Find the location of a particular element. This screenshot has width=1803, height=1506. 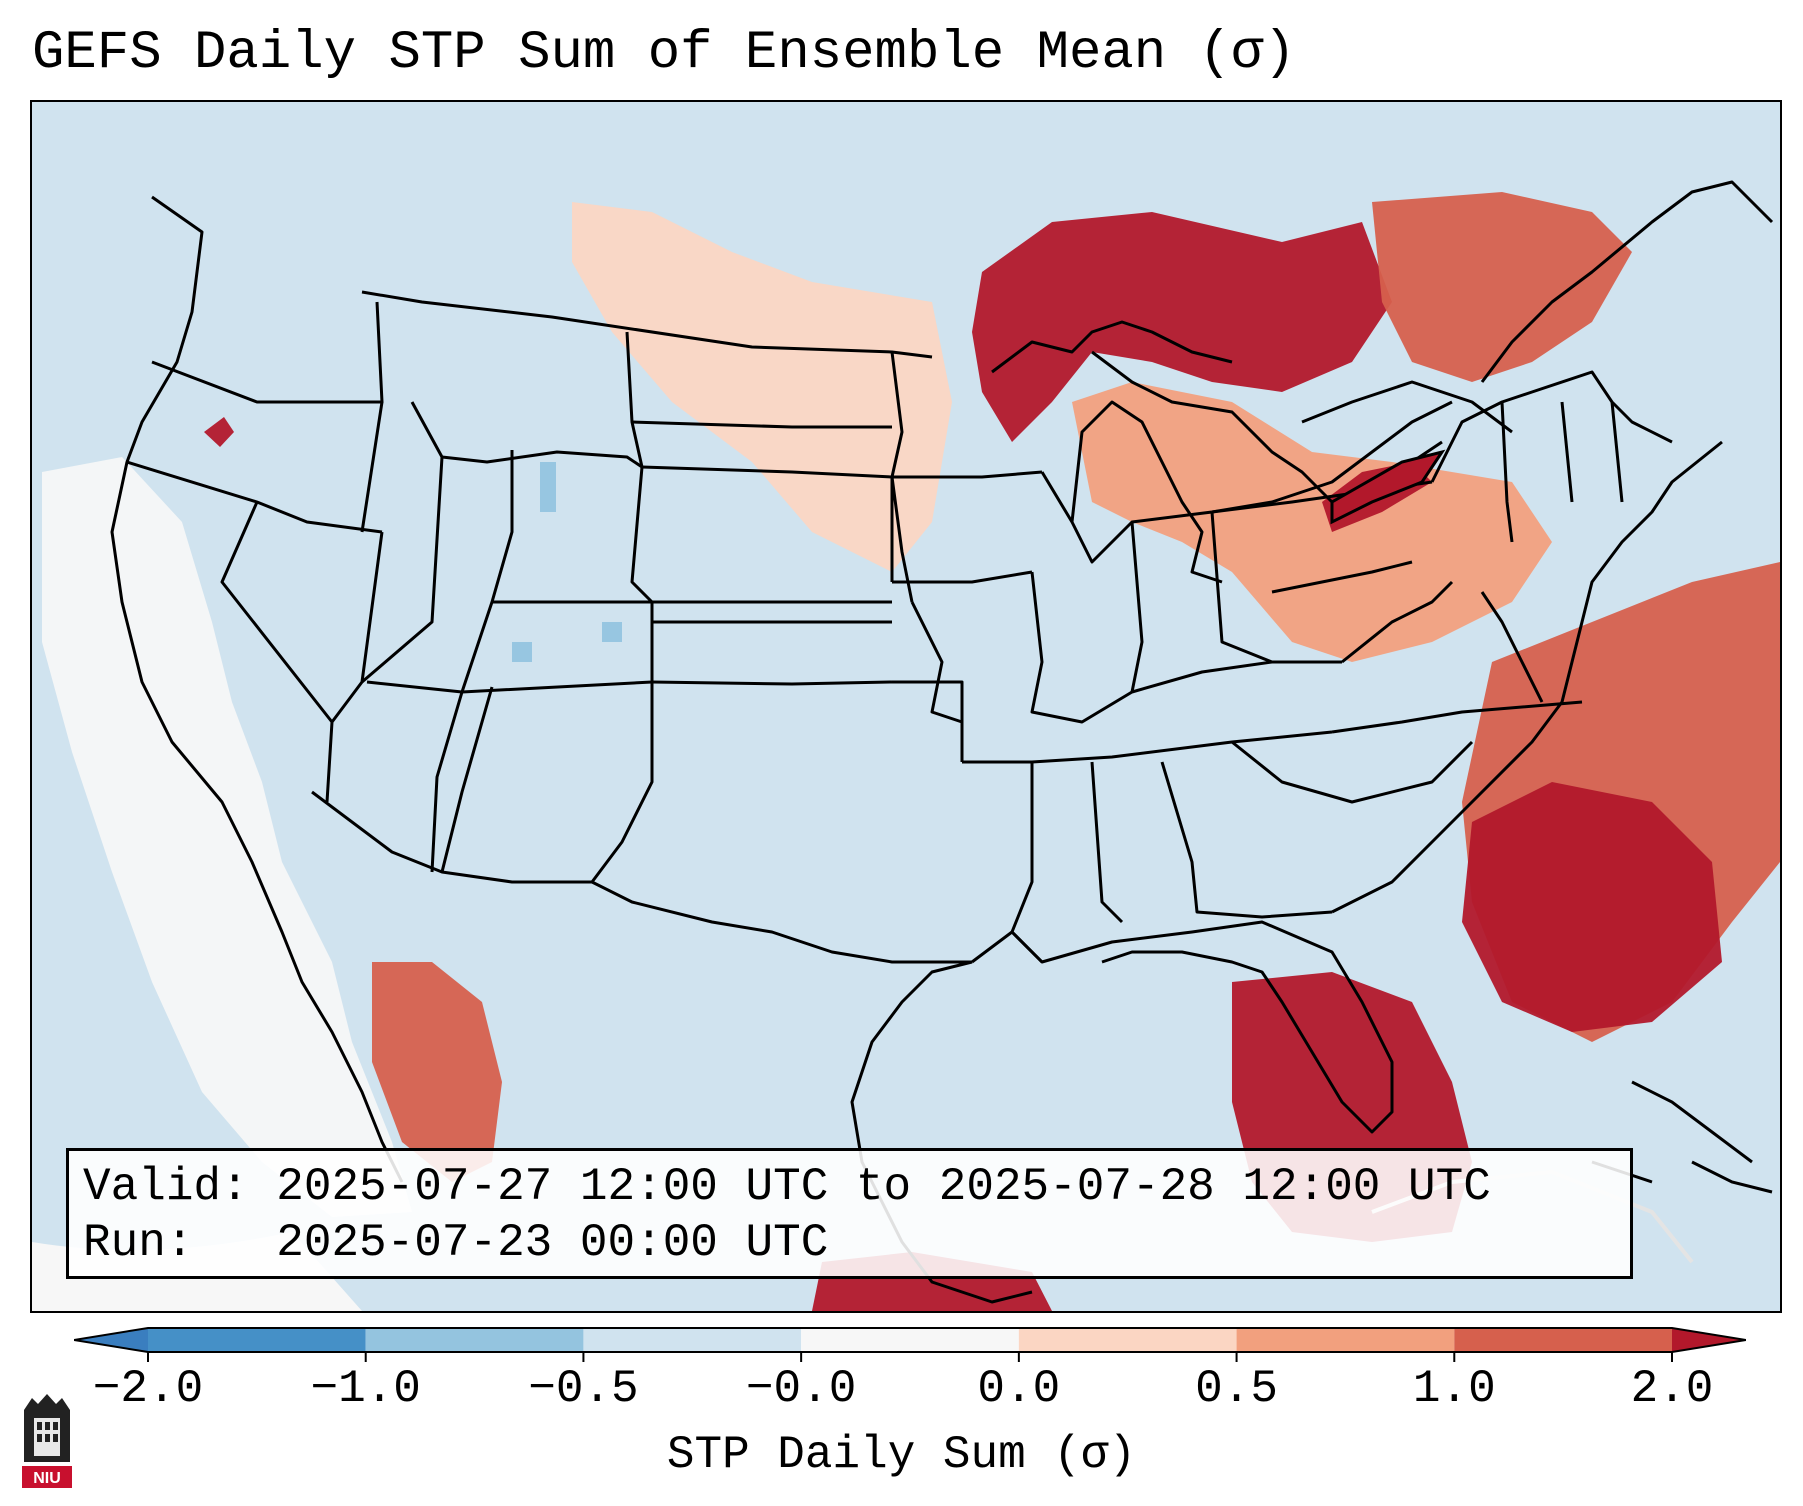

colorbar-tick-label: 0.0 is located at coordinates (1019, 1389).